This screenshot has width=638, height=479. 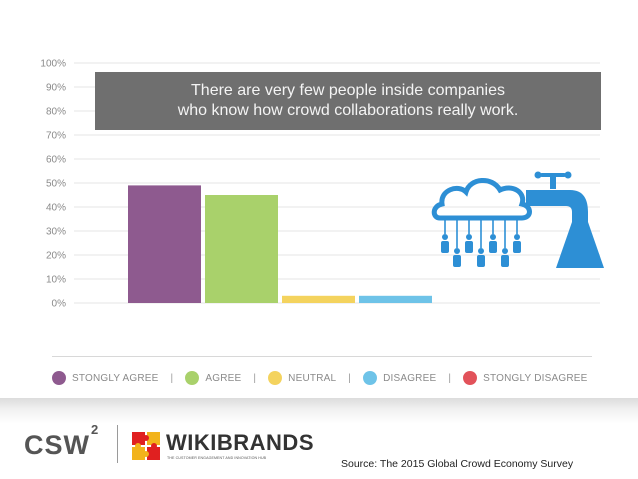 What do you see at coordinates (57, 445) in the screenshot?
I see `csw-logo-text: CSW` at bounding box center [57, 445].